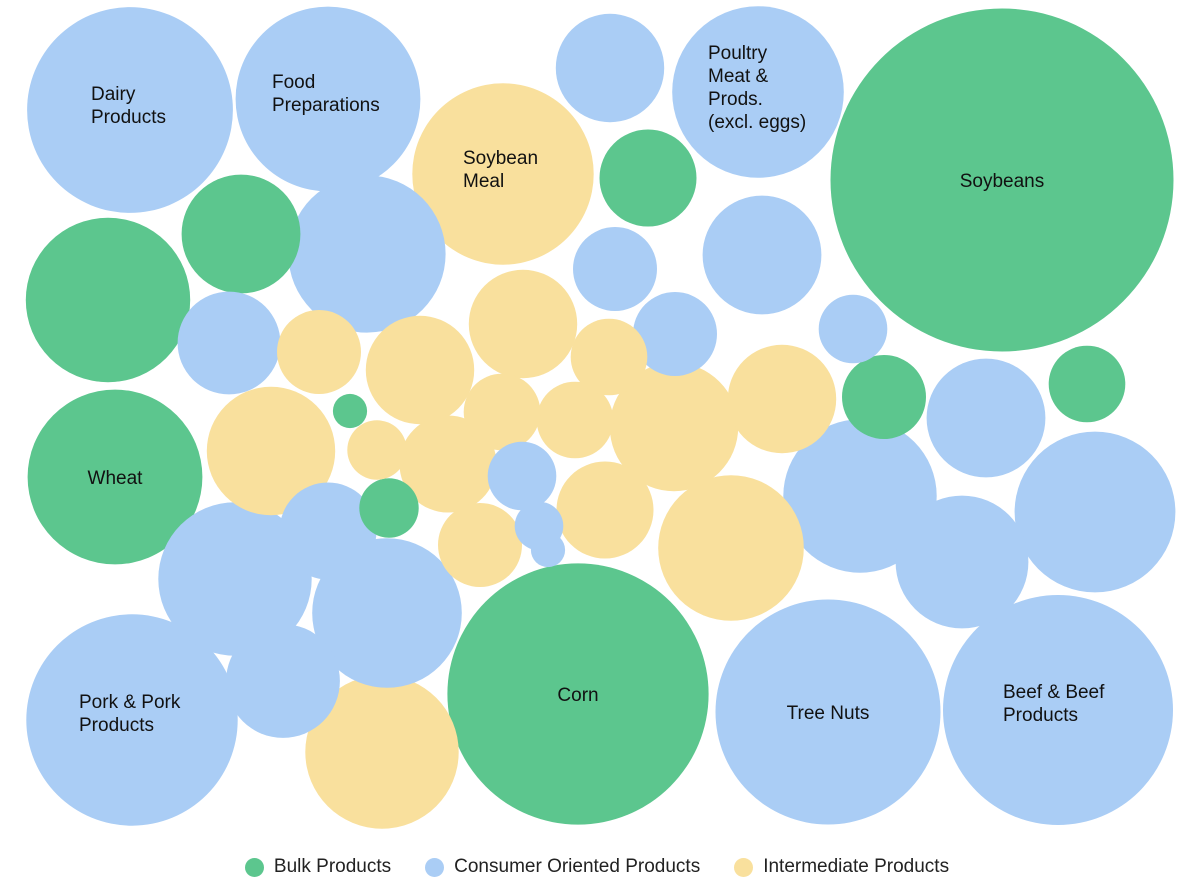  I want to click on legend-label-intermediate: Intermediate Products, so click(856, 866).